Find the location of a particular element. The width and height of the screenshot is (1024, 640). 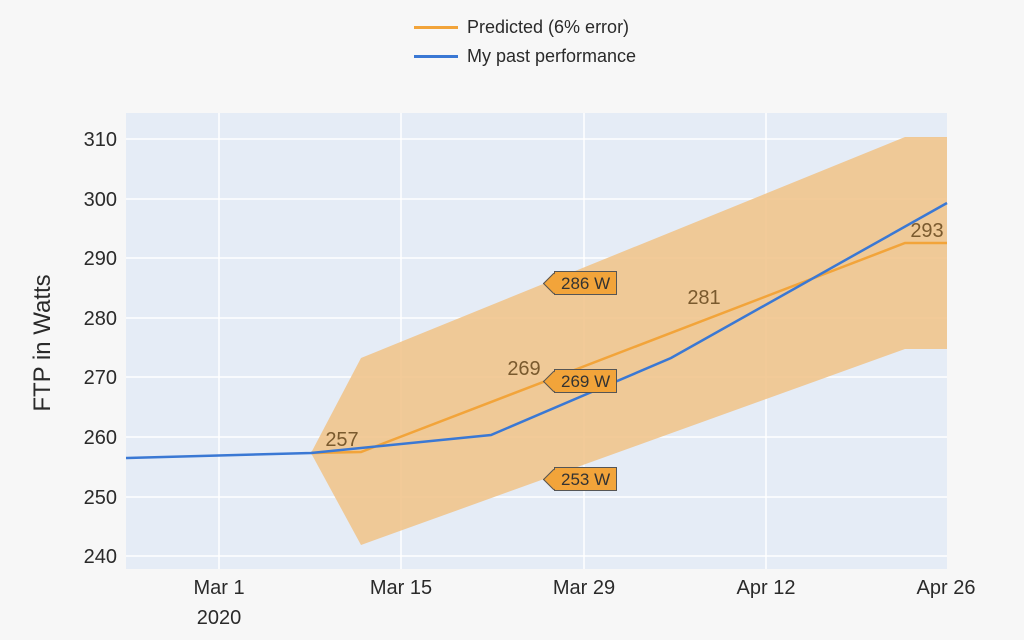

x-tick: Mar 15 is located at coordinates (401, 588).